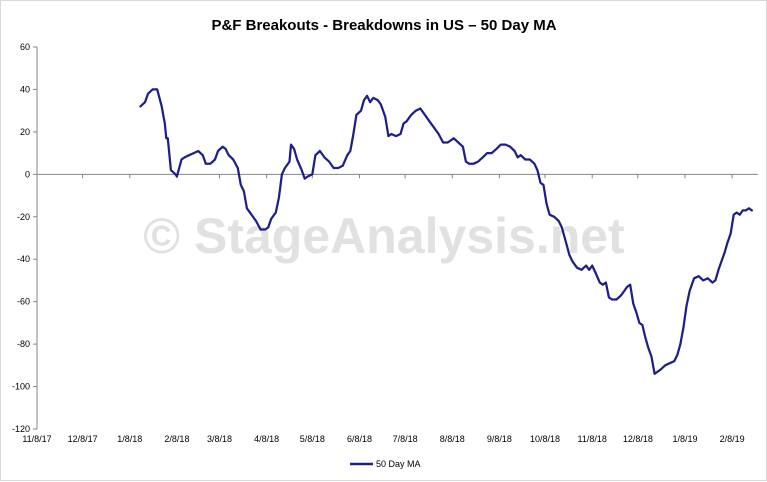 The image size is (767, 482). What do you see at coordinates (23, 259) in the screenshot?
I see `y-tick-label: -40` at bounding box center [23, 259].